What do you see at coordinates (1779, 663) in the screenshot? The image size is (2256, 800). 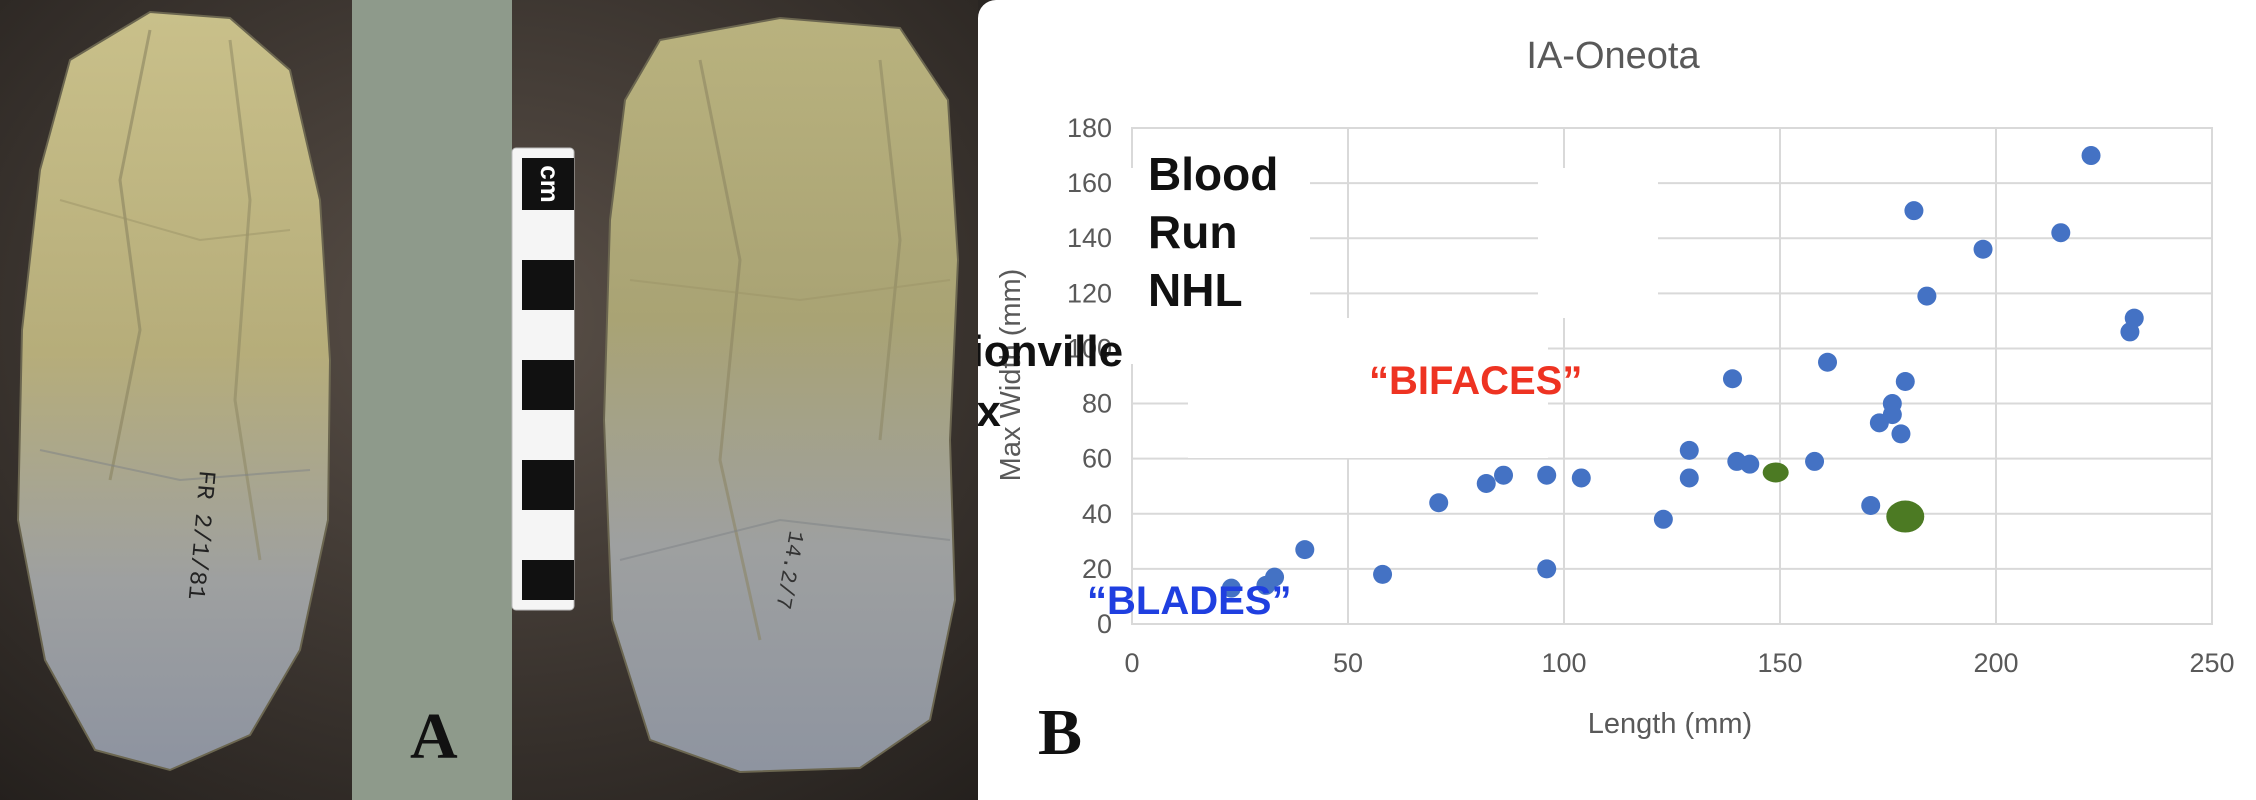 I see `x-tick-label: 150` at bounding box center [1779, 663].